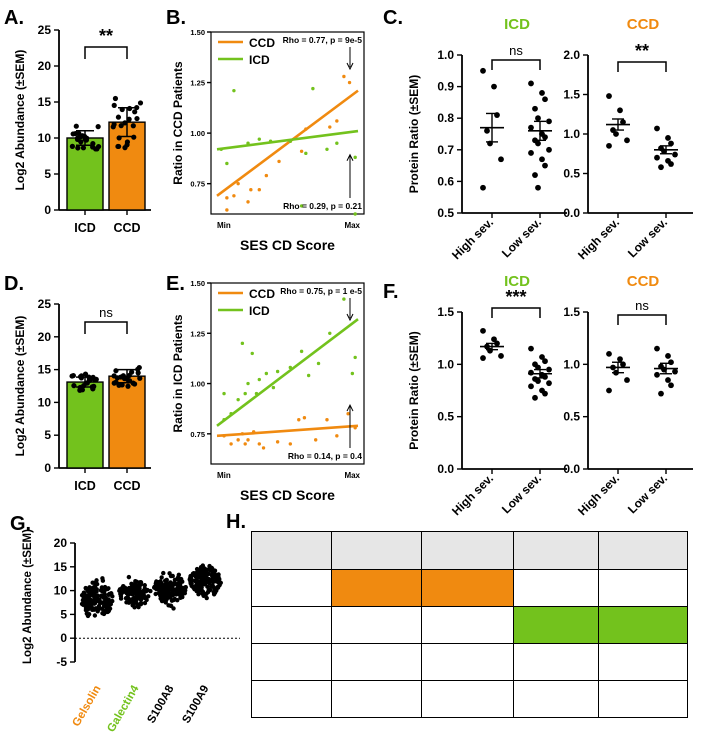 This screenshot has height=739, width=713. I want to click on panel-C-CCD-y-tick-label: 0.5, so click(571, 174).